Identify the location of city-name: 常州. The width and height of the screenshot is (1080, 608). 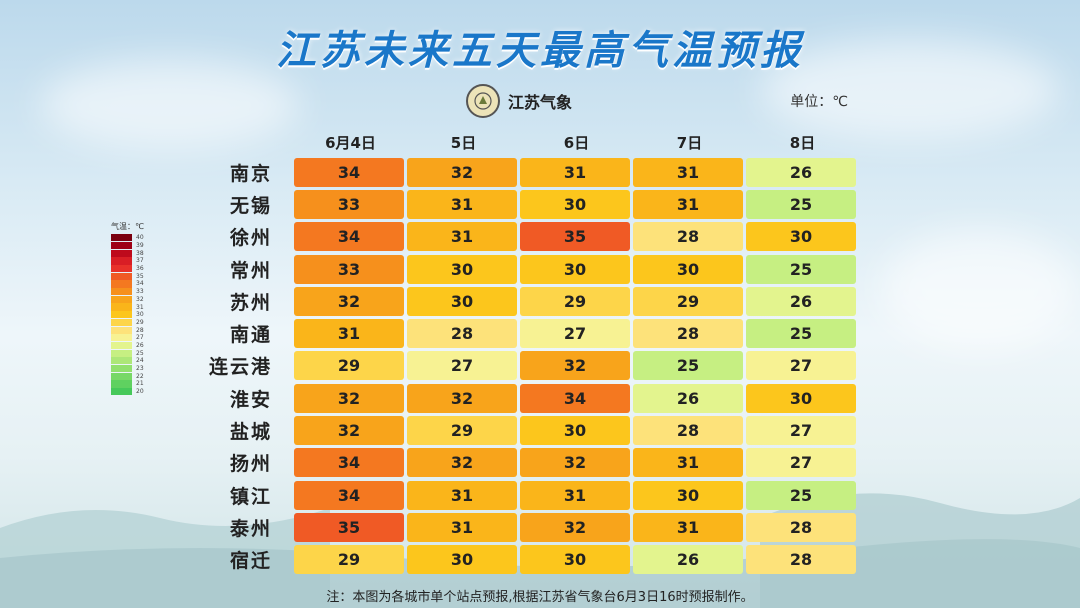
(250, 270).